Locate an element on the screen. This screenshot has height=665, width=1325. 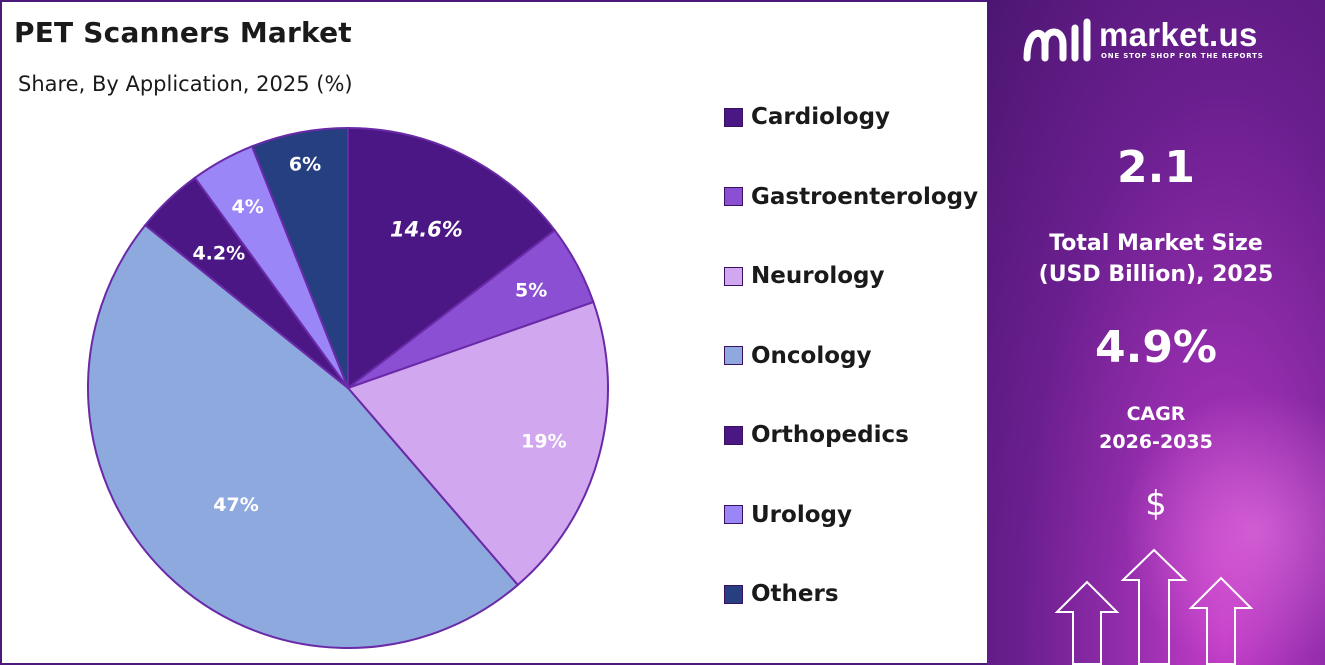
cagr-label-line1: CAGR is located at coordinates (1156, 414).